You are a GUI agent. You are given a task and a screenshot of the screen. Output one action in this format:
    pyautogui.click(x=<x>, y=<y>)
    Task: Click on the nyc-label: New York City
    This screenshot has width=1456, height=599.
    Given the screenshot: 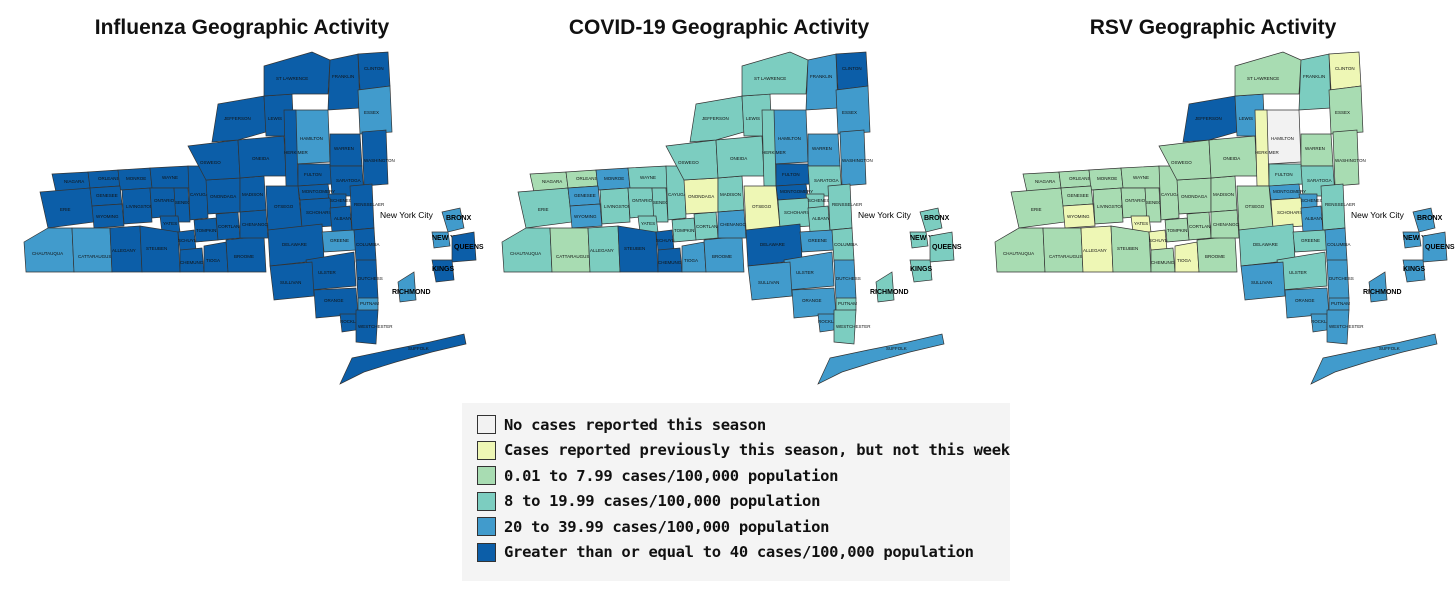 What is the action you would take?
    pyautogui.click(x=885, y=215)
    